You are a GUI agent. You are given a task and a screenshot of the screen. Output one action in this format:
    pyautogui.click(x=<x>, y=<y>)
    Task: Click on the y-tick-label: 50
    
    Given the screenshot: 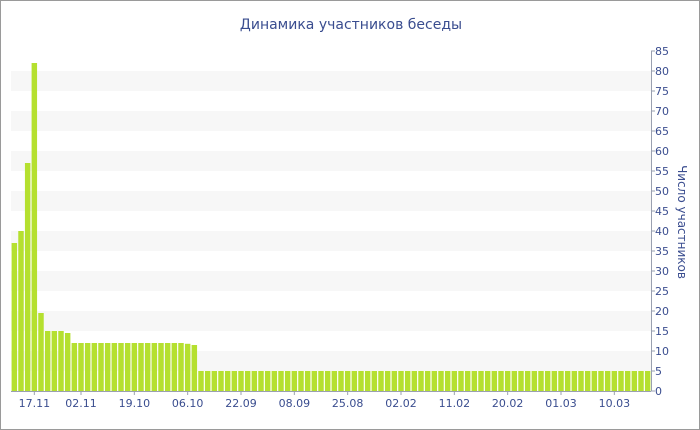 What is the action you would take?
    pyautogui.click(x=662, y=191)
    